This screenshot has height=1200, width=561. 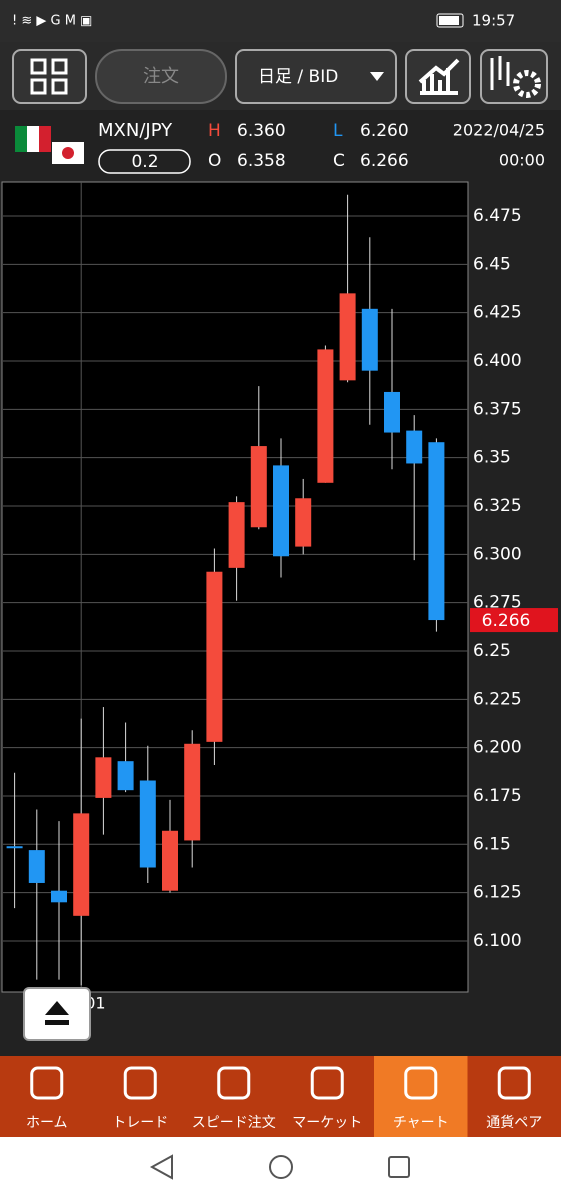 What do you see at coordinates (384, 131) in the screenshot?
I see `low-value: 6.260` at bounding box center [384, 131].